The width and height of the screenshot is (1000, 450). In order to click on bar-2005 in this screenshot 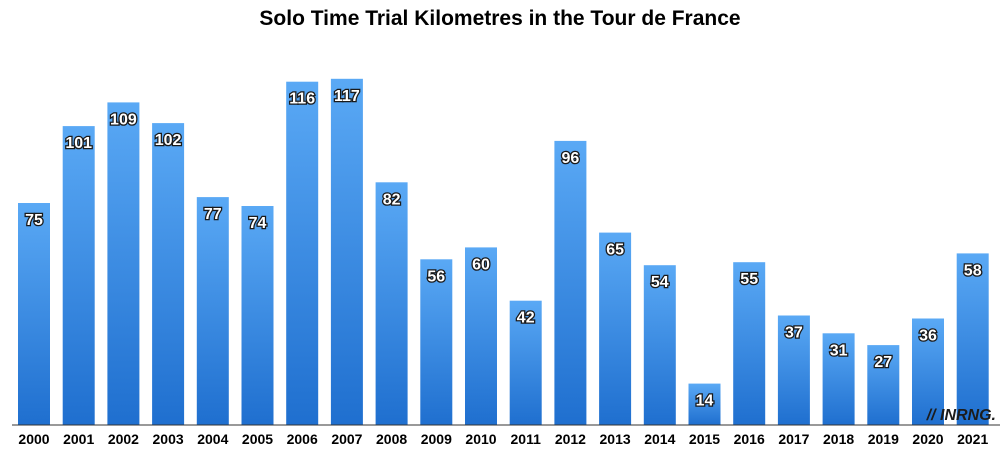, I will do `click(257, 315)`.